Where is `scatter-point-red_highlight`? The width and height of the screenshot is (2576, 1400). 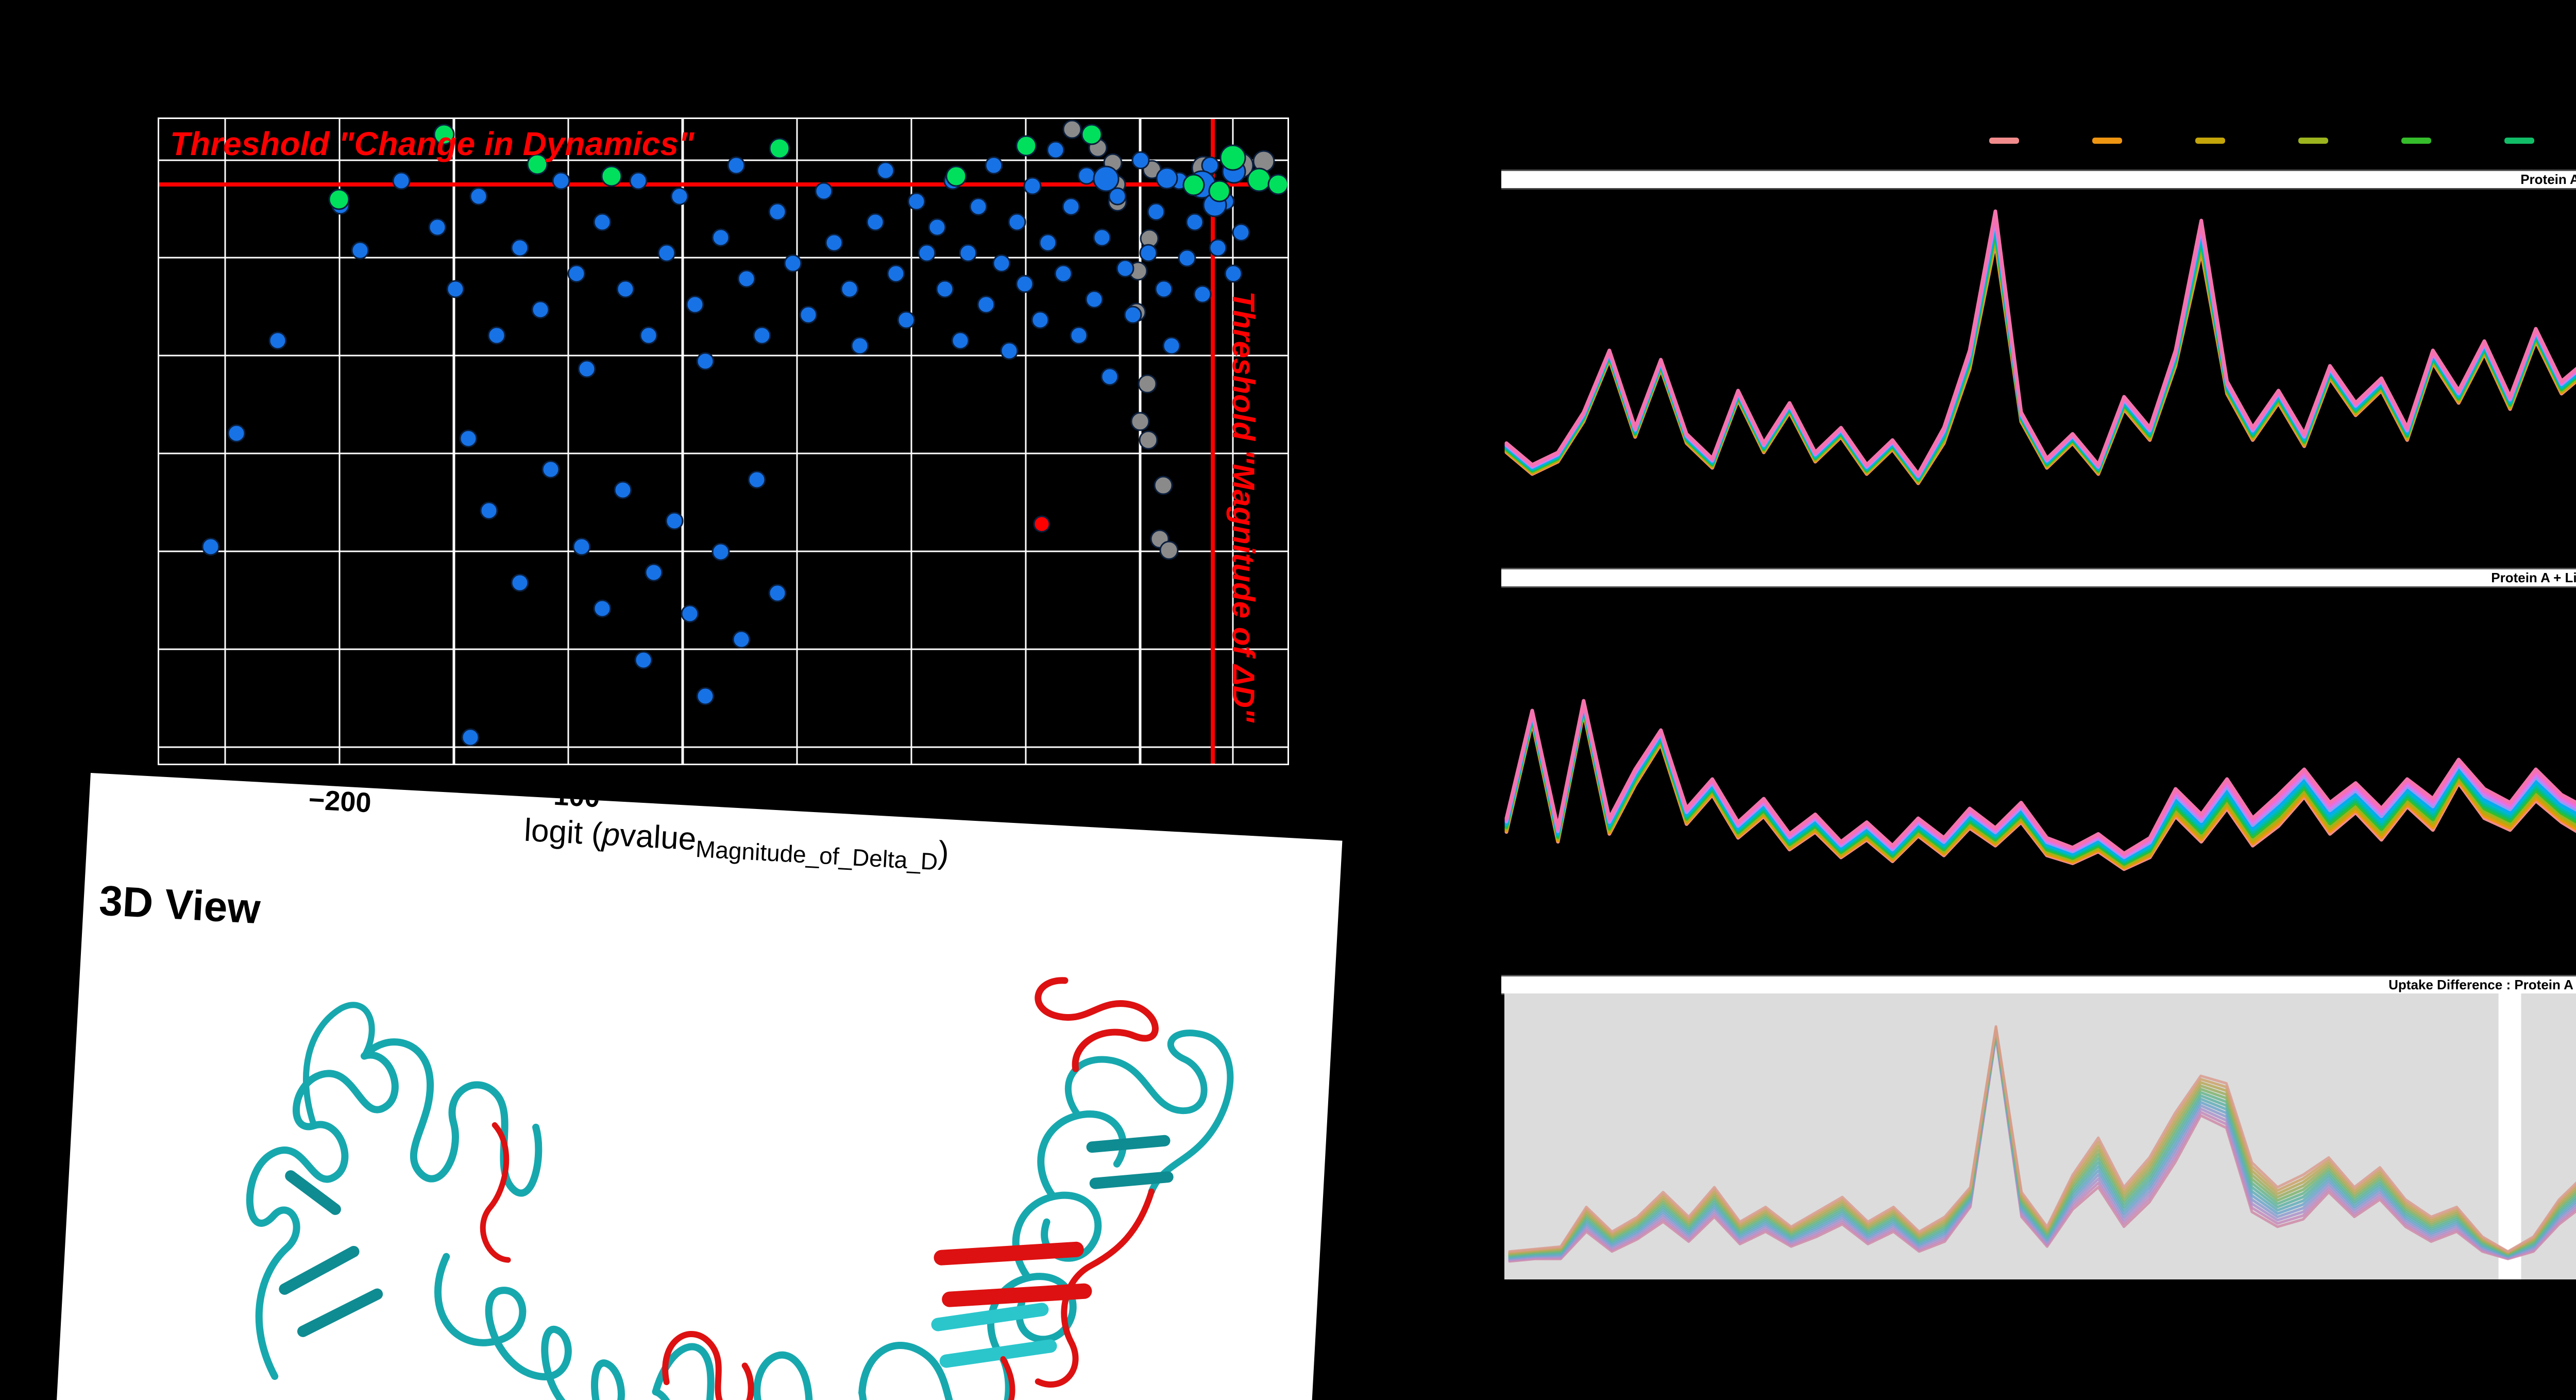 scatter-point-red_highlight is located at coordinates (1041, 524).